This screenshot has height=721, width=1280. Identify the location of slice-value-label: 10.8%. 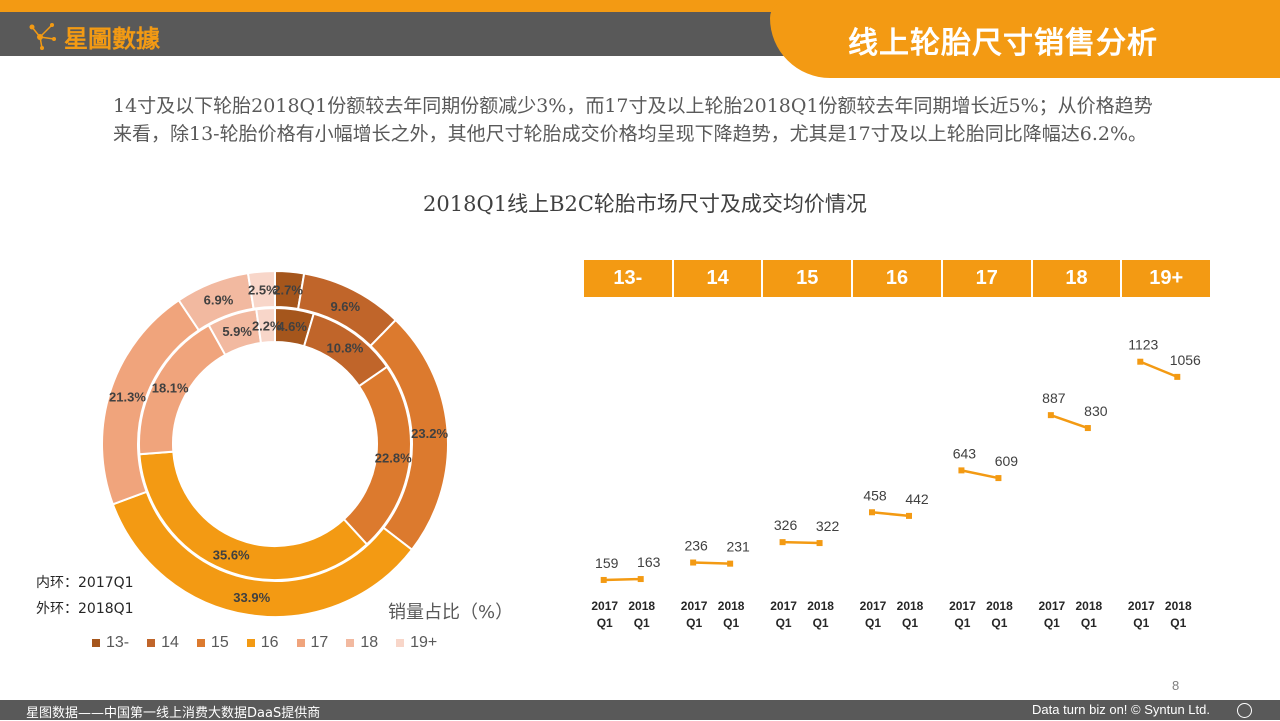
(345, 348).